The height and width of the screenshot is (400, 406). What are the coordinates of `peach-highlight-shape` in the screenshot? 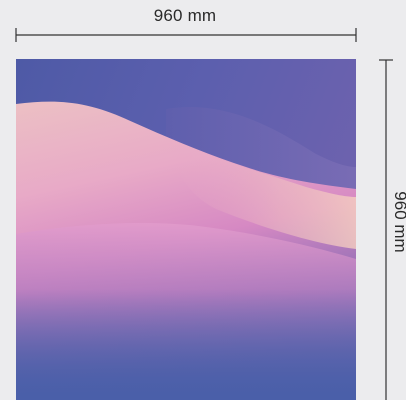 It's located at (261, 194).